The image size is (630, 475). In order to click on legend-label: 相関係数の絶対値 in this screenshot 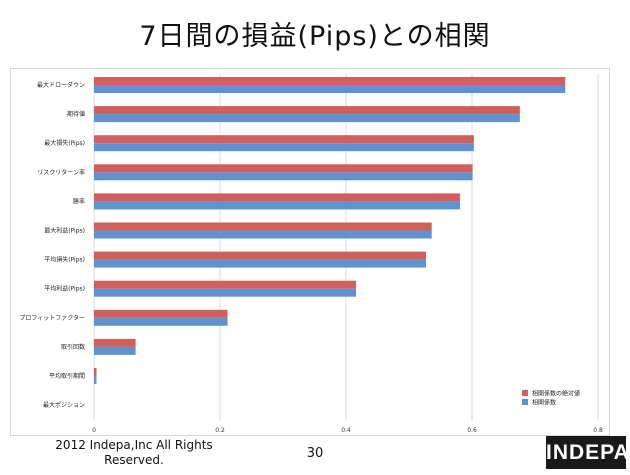, I will do `click(556, 394)`.